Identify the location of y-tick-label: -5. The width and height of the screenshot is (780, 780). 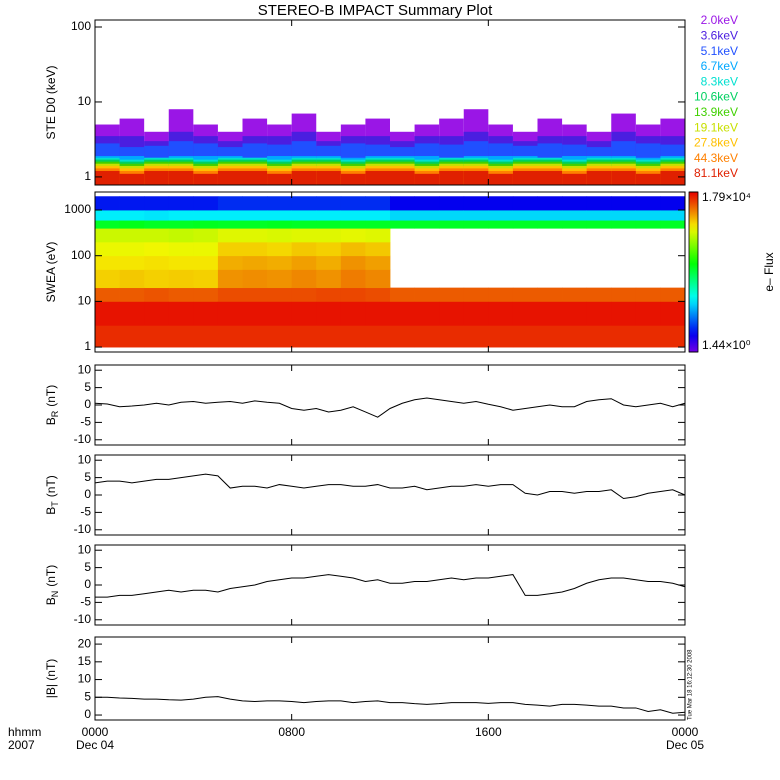
(85, 602).